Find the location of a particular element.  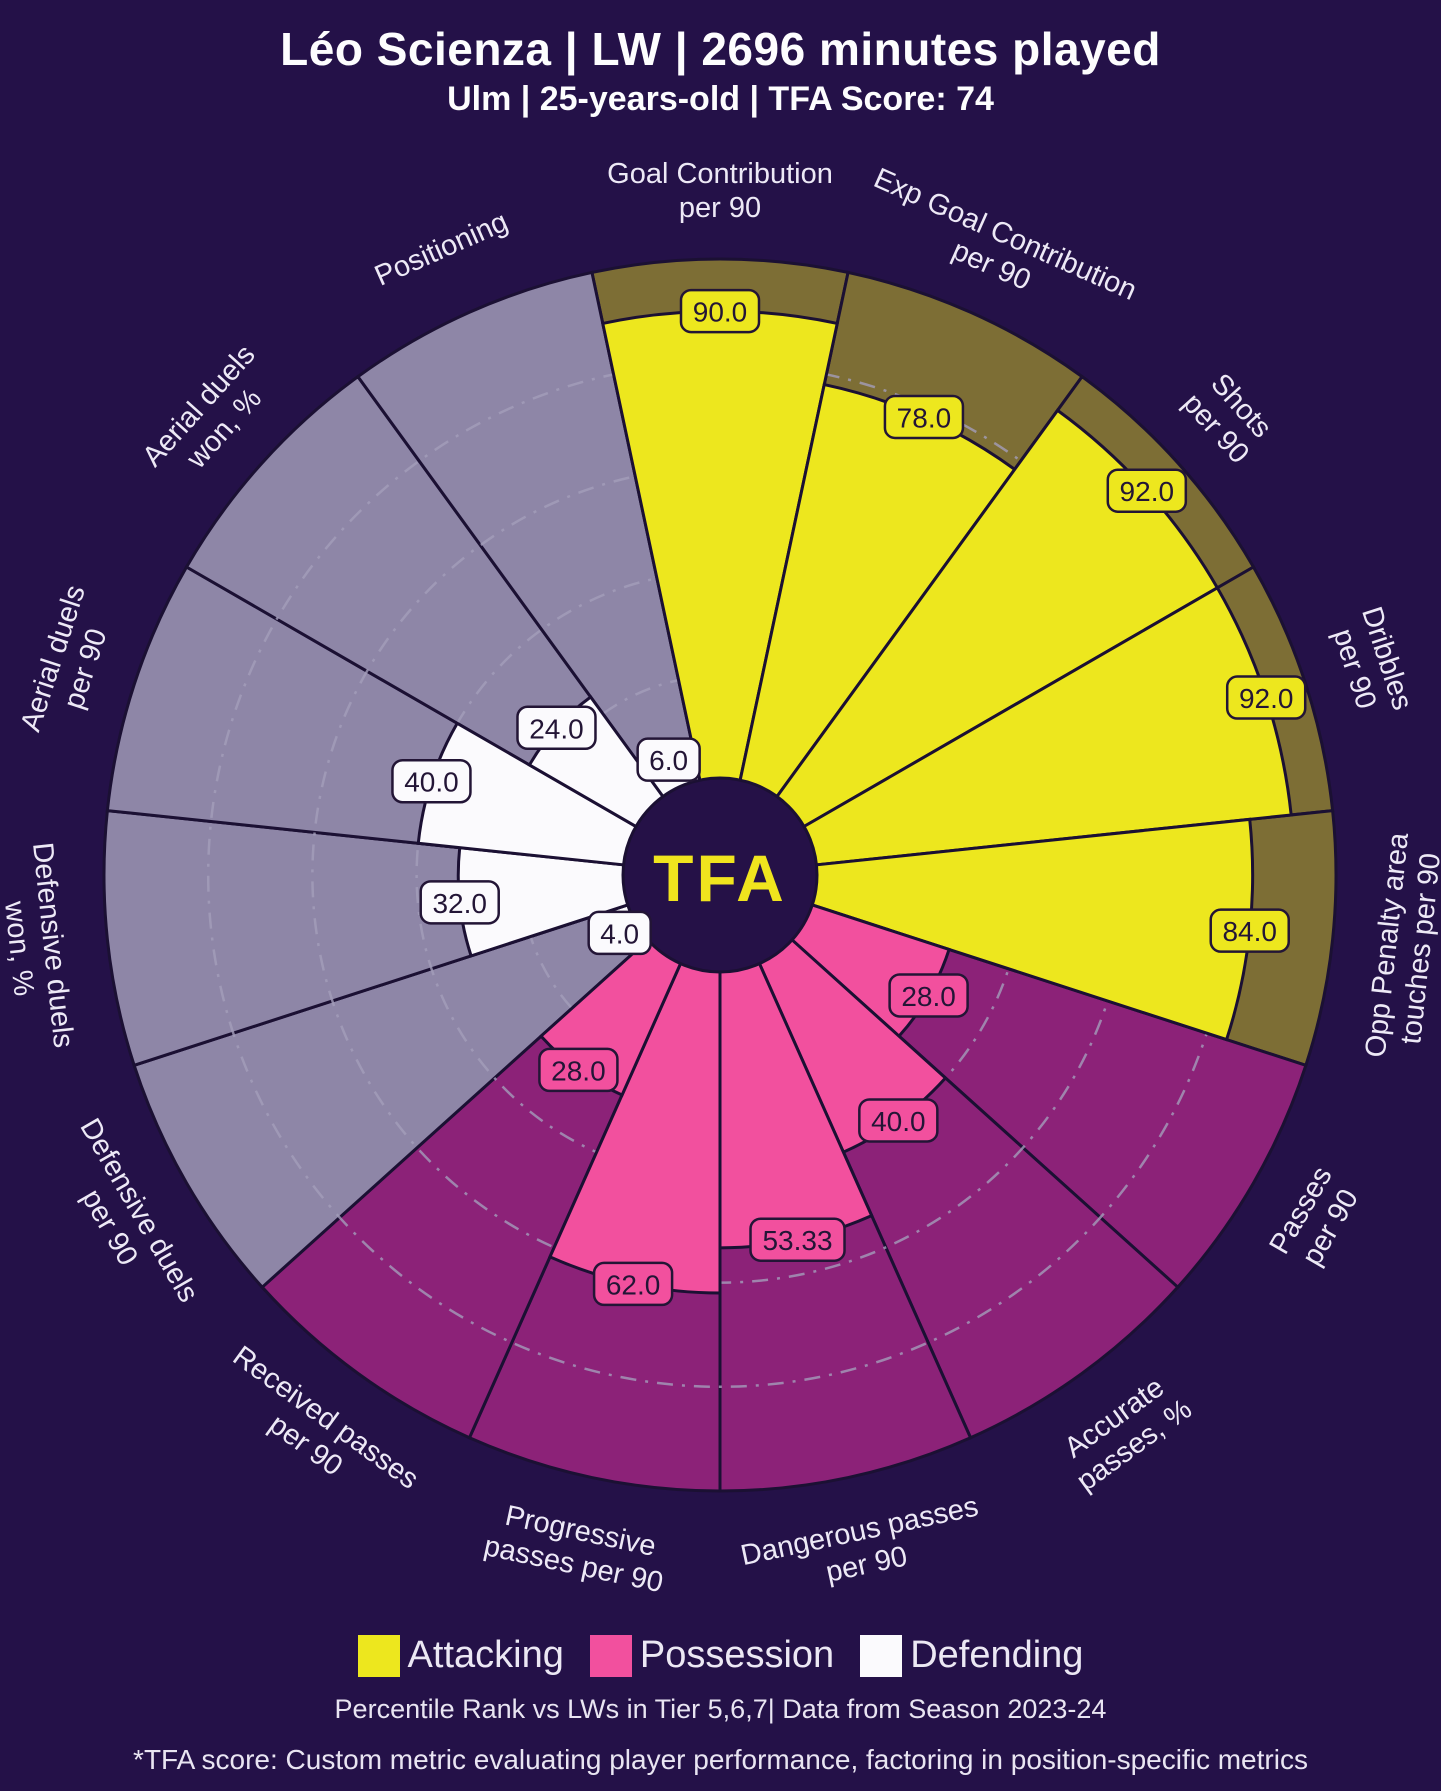

value-badge-passes-per-90: 28.0 is located at coordinates (928, 995).